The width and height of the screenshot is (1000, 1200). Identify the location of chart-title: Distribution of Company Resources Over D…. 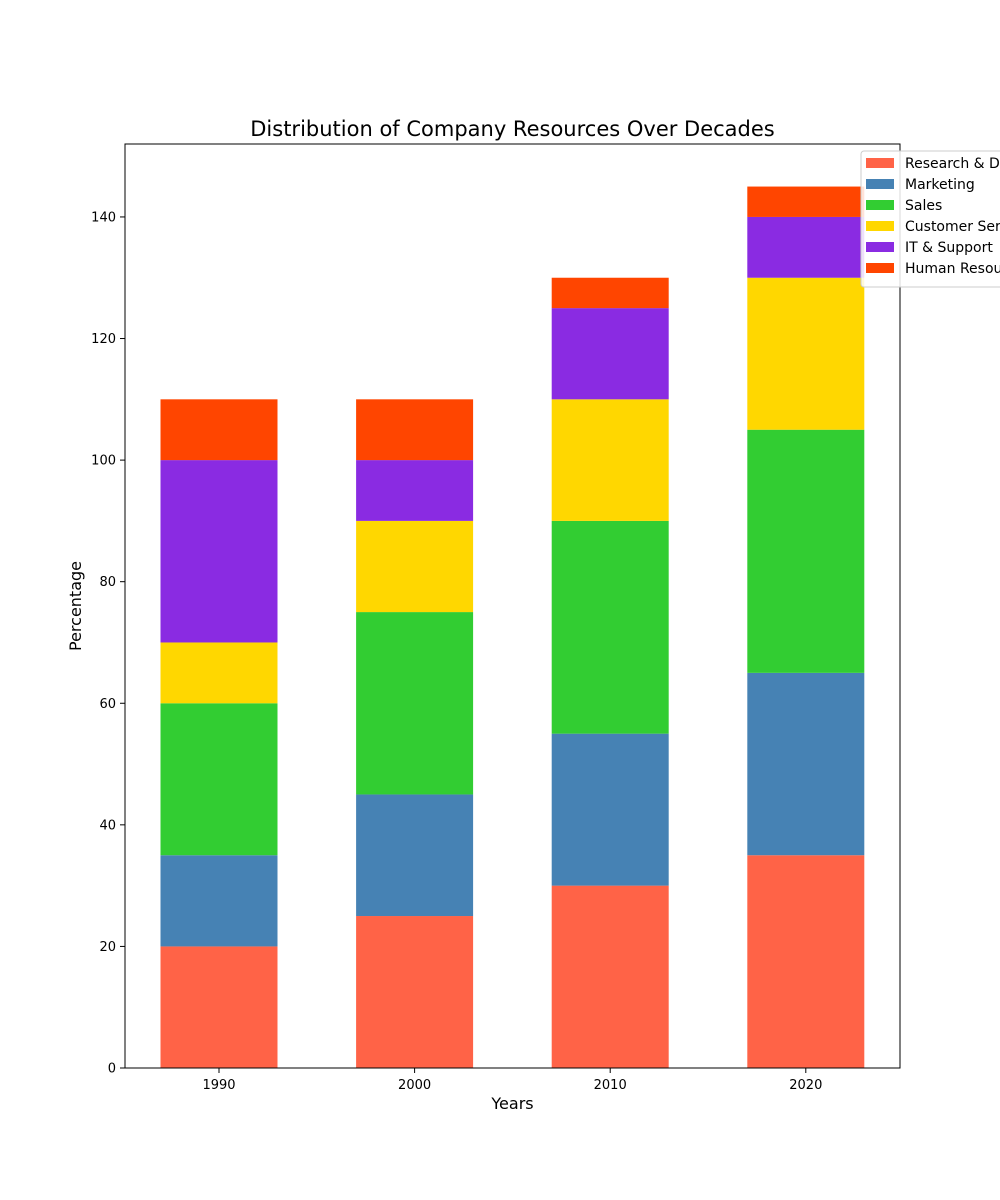
(512, 129).